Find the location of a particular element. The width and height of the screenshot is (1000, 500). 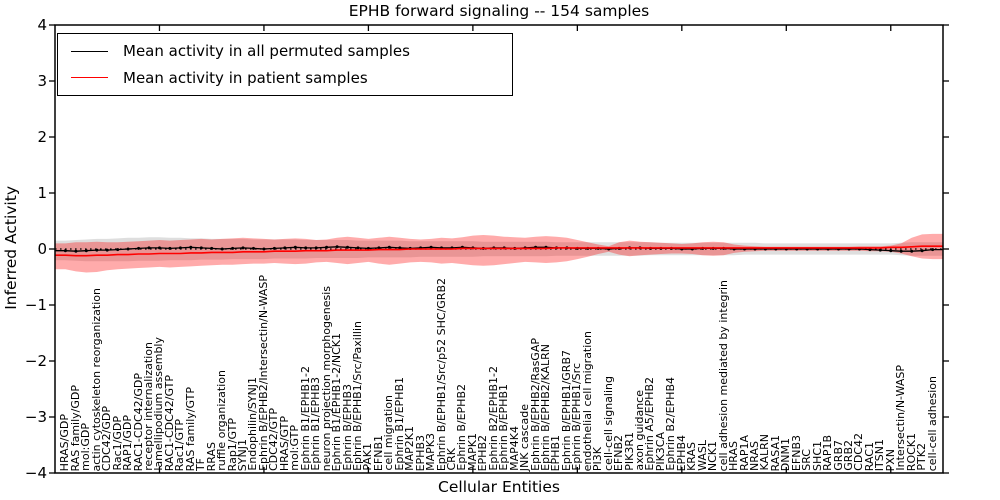

y-tick-label: −3 is located at coordinates (35, 417).